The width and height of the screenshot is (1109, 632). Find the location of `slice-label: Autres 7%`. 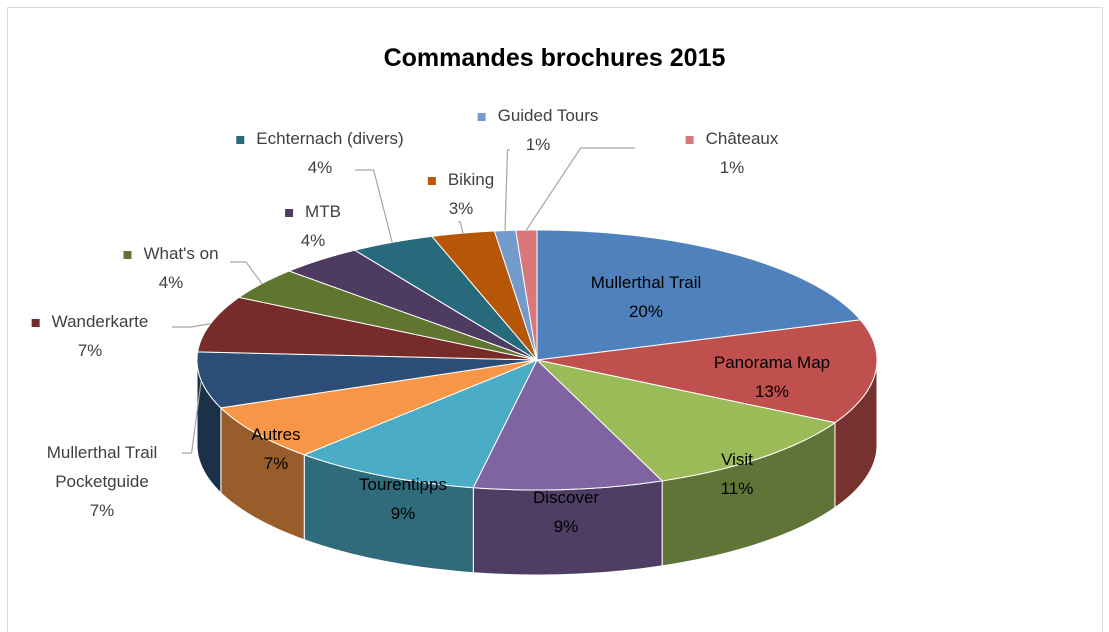

slice-label: Autres 7% is located at coordinates (275, 449).